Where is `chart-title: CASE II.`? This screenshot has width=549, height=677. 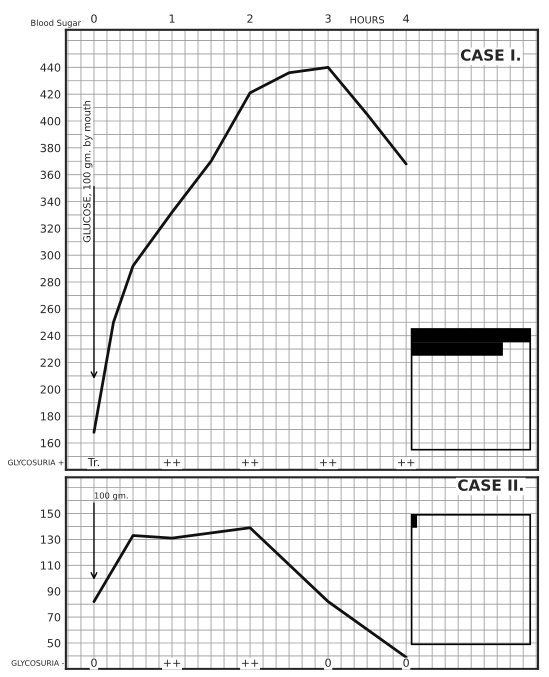
chart-title: CASE II. is located at coordinates (490, 485).